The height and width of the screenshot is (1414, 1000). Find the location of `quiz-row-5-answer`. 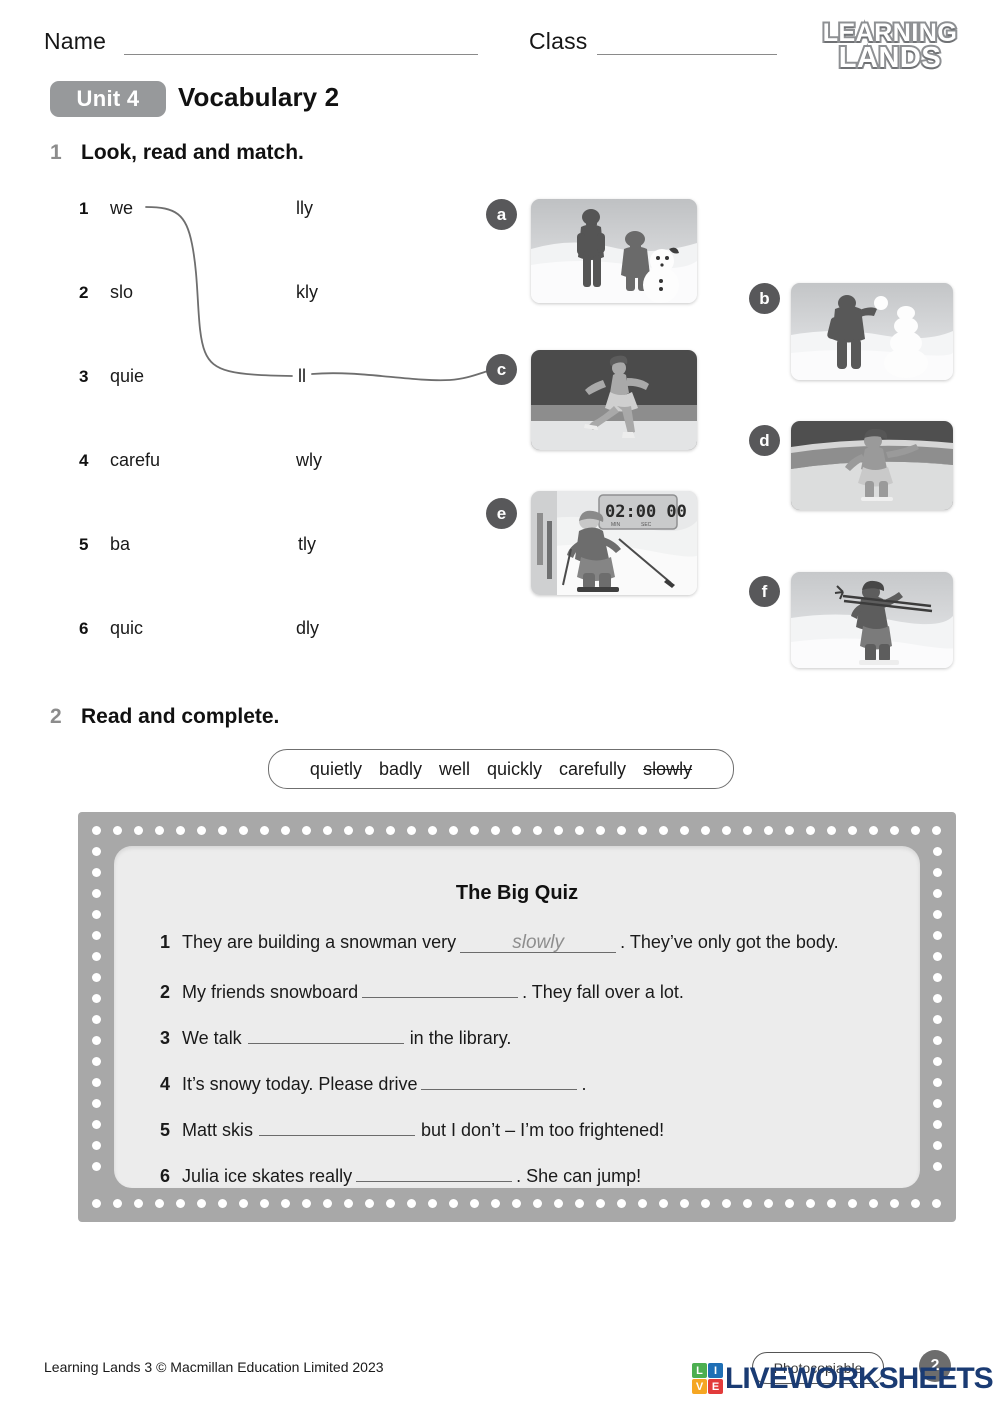

quiz-row-5-answer is located at coordinates (337, 1126).